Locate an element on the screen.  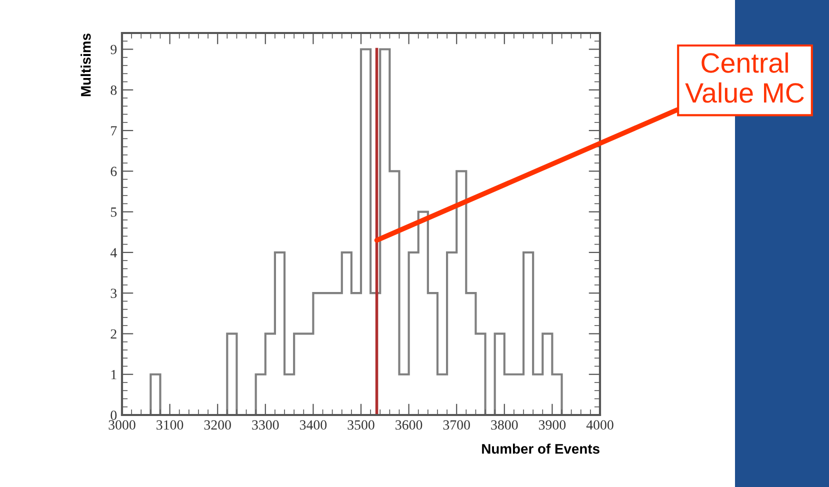
x-tick-label: 4000 is located at coordinates (600, 425).